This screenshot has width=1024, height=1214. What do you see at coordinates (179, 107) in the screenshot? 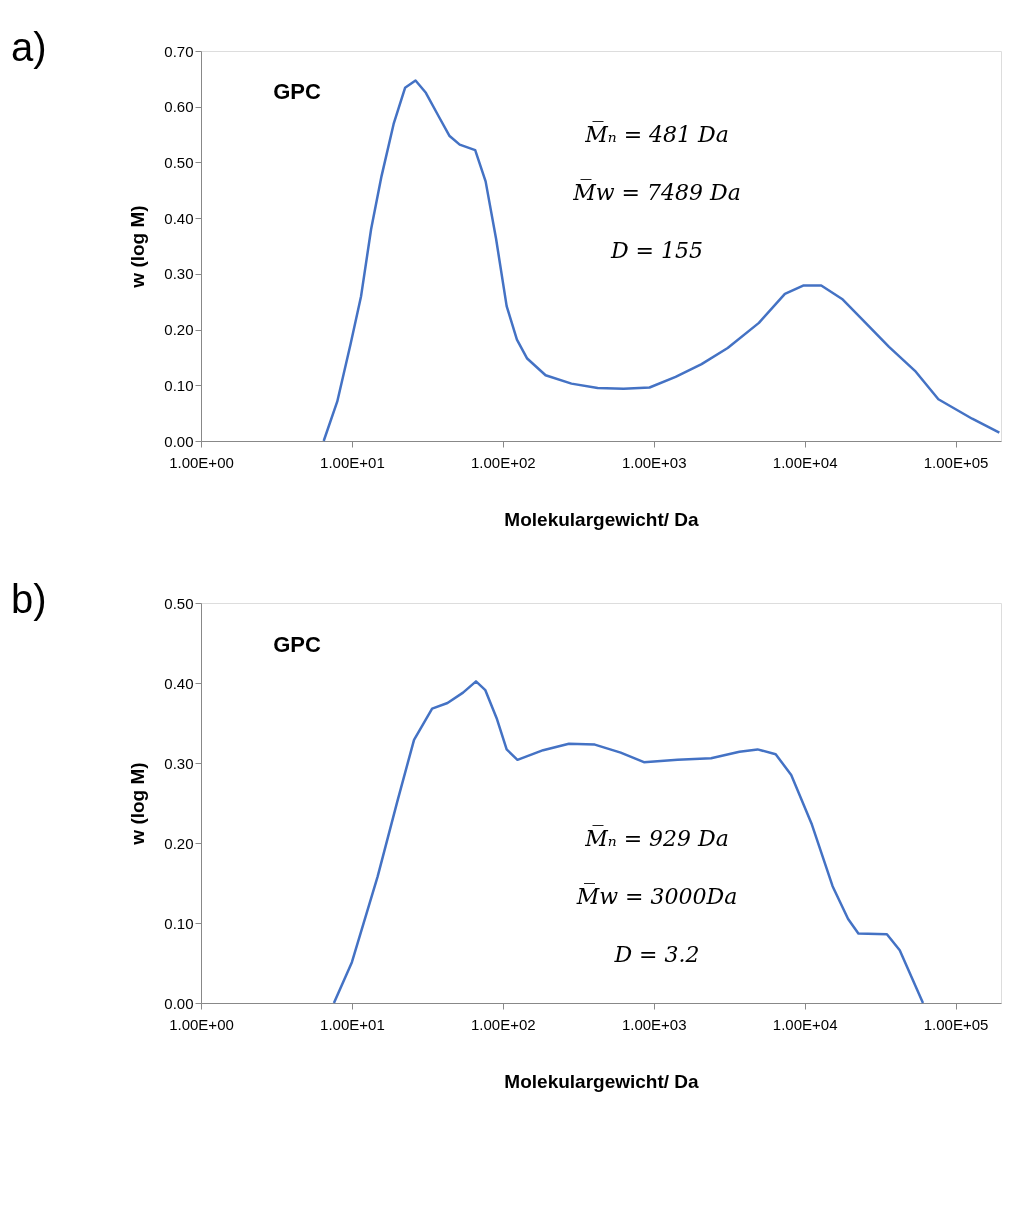
I see `y-tick-label: 0.60` at bounding box center [179, 107].